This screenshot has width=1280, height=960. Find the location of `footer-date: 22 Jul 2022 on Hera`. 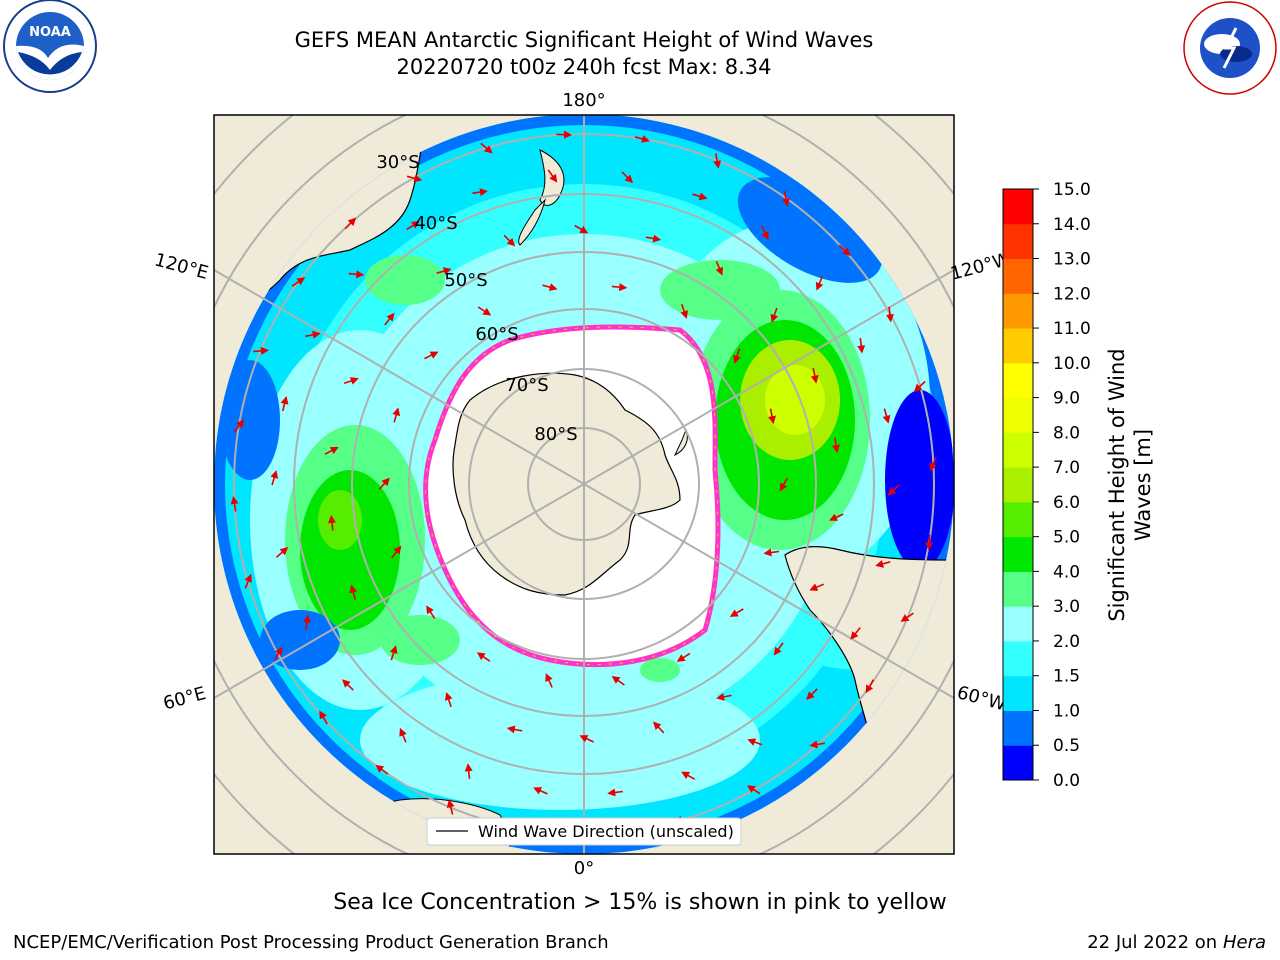

footer-date: 22 Jul 2022 on Hera is located at coordinates (1176, 942).